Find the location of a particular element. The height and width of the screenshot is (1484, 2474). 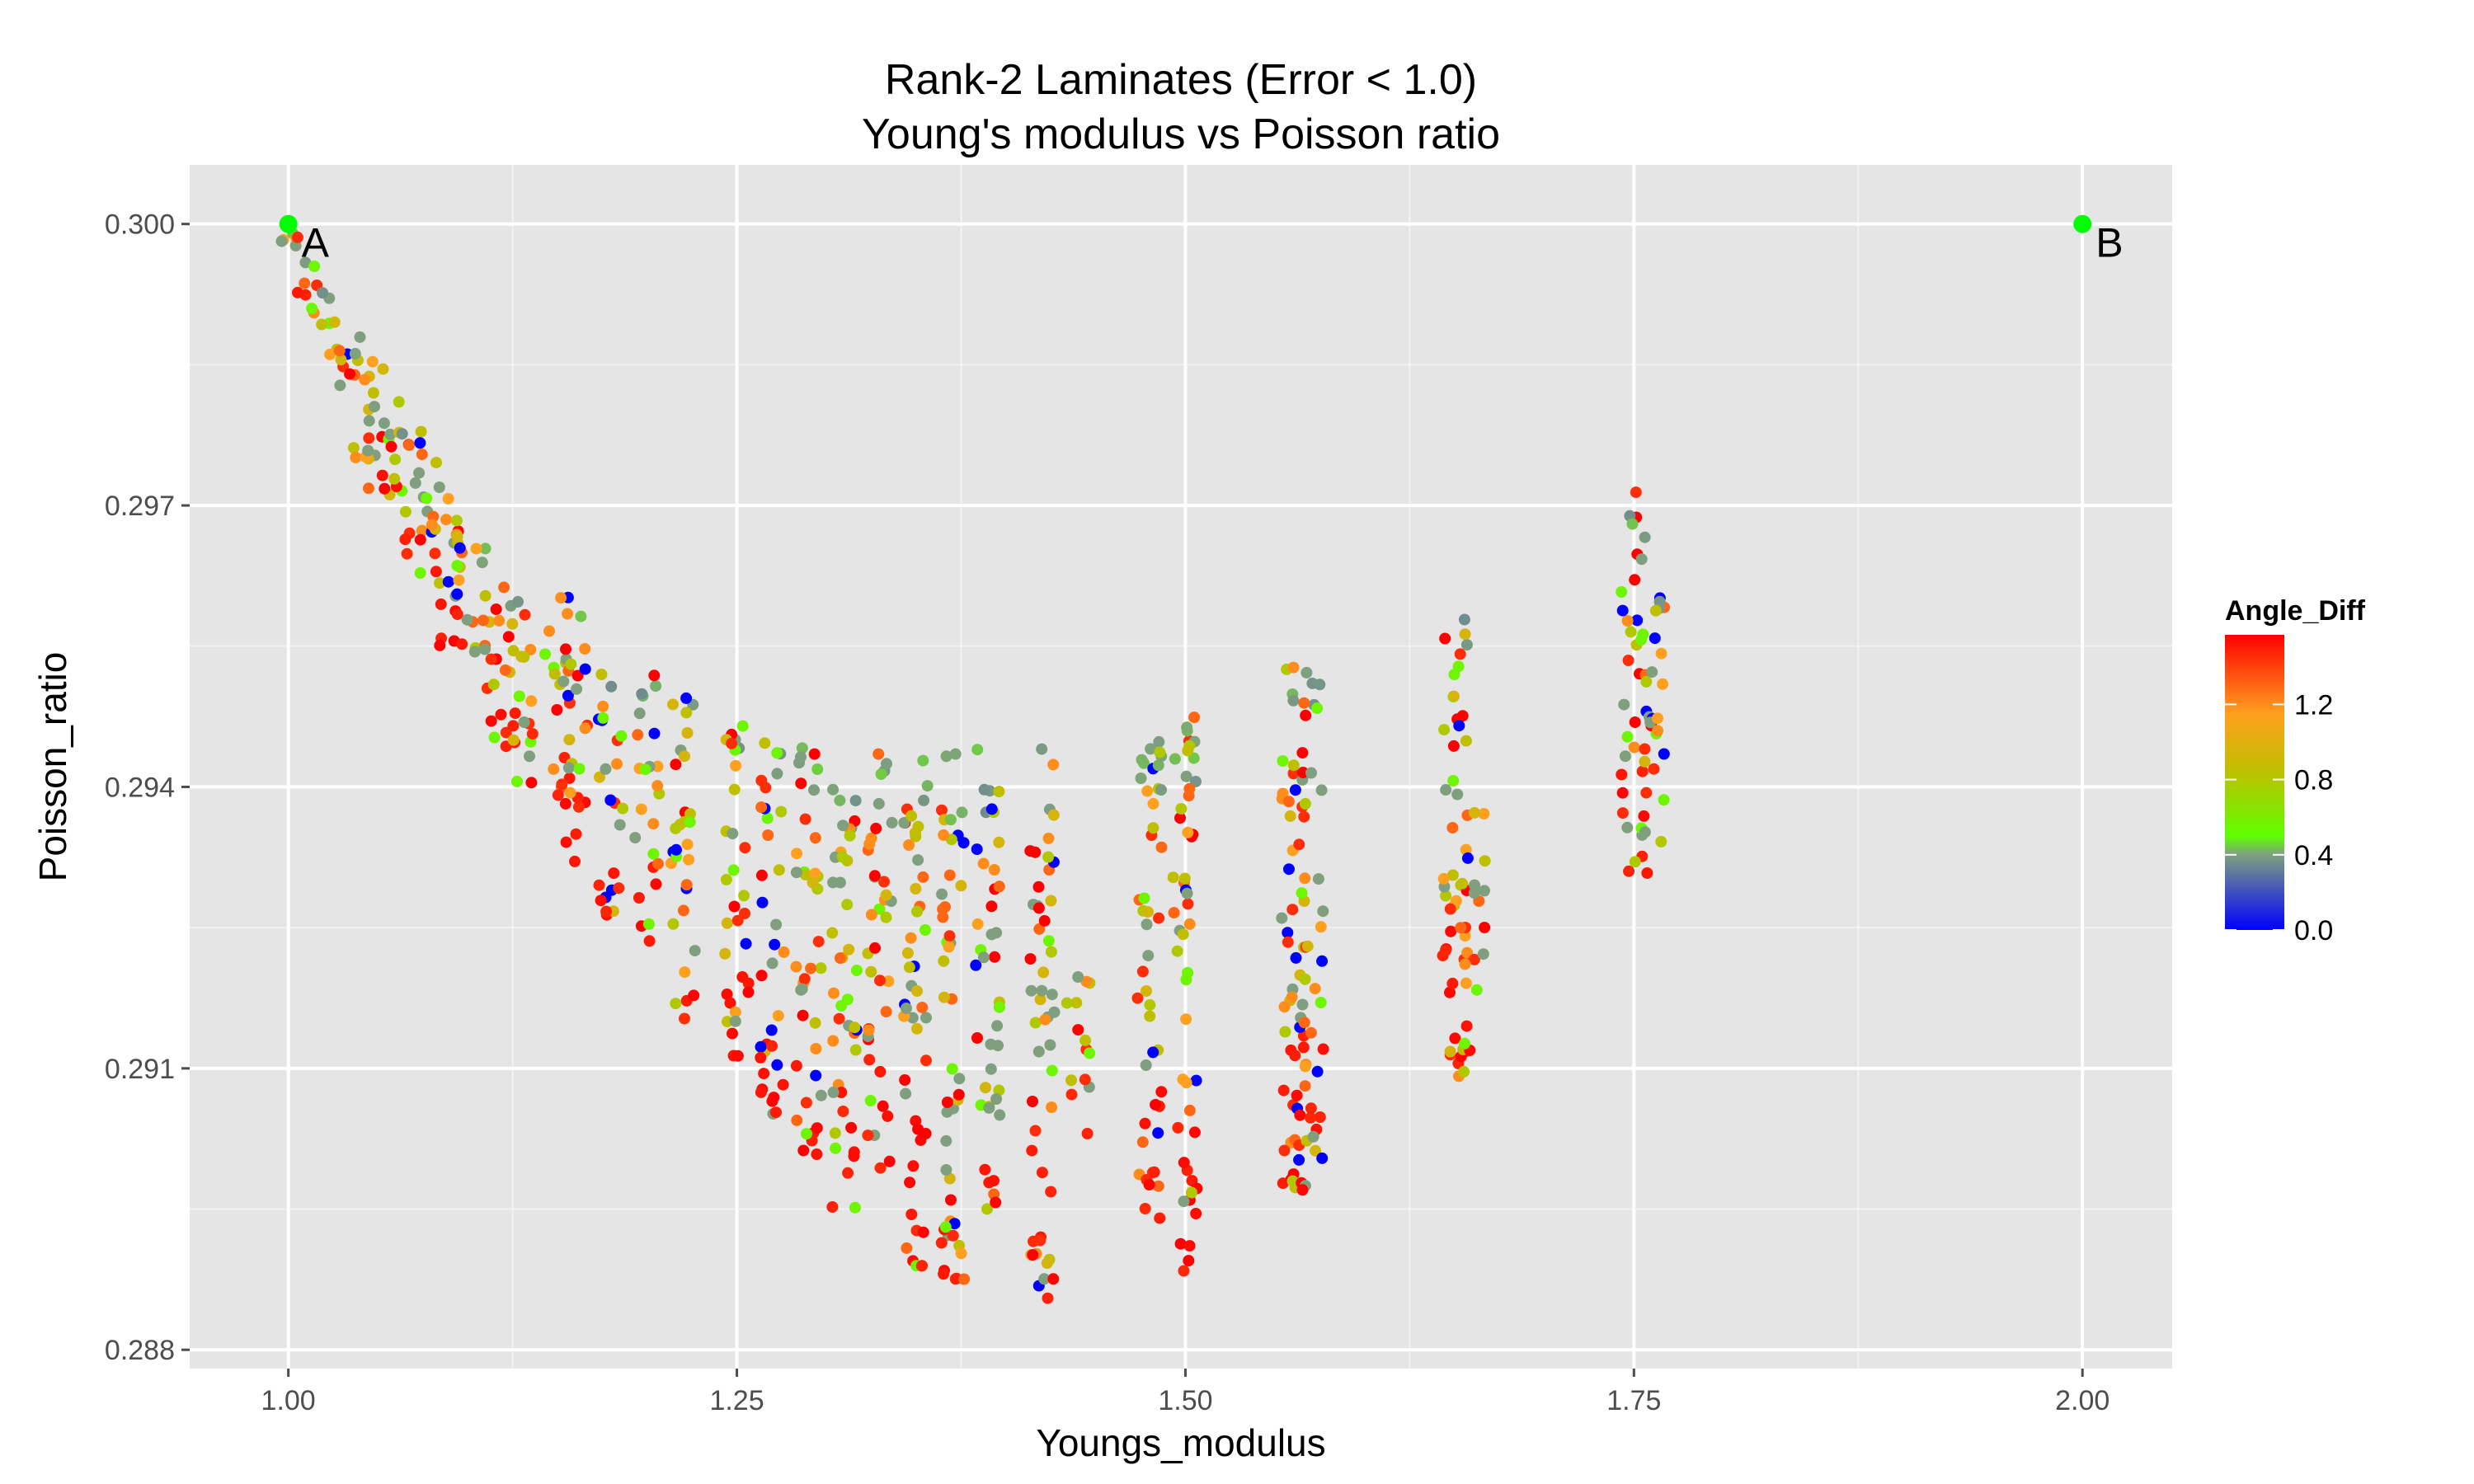

y-tick-label: 0.297 is located at coordinates (140, 506).